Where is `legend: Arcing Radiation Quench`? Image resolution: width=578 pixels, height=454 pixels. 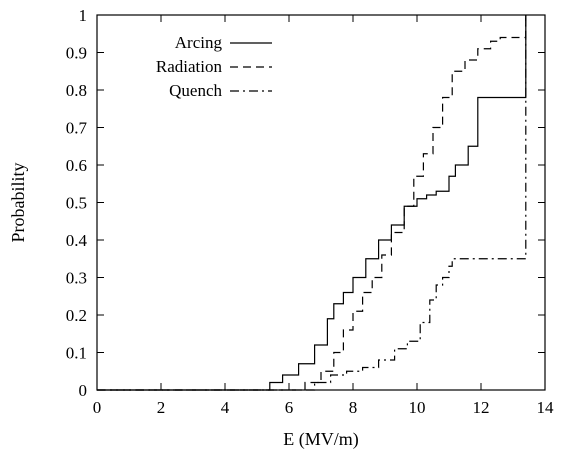 legend: Arcing Radiation Quench is located at coordinates (214, 66).